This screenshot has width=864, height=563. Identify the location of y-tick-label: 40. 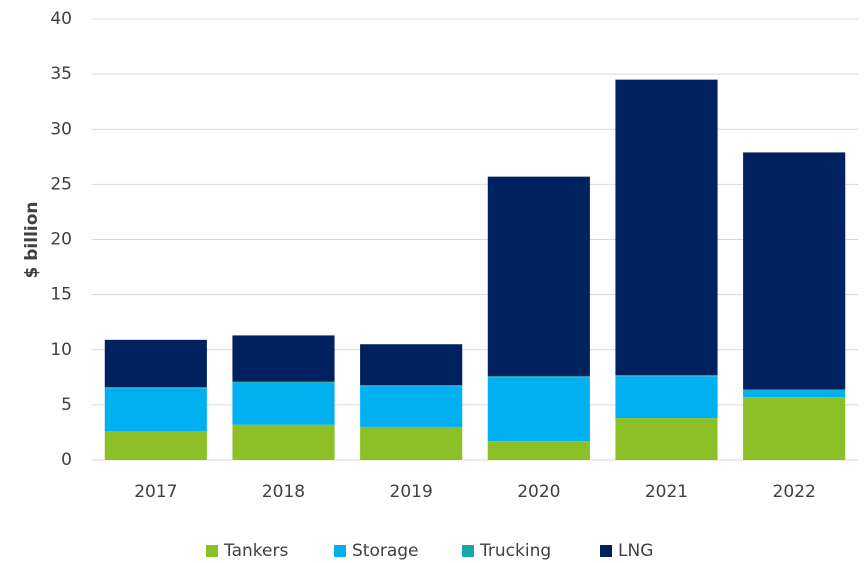
(61, 19).